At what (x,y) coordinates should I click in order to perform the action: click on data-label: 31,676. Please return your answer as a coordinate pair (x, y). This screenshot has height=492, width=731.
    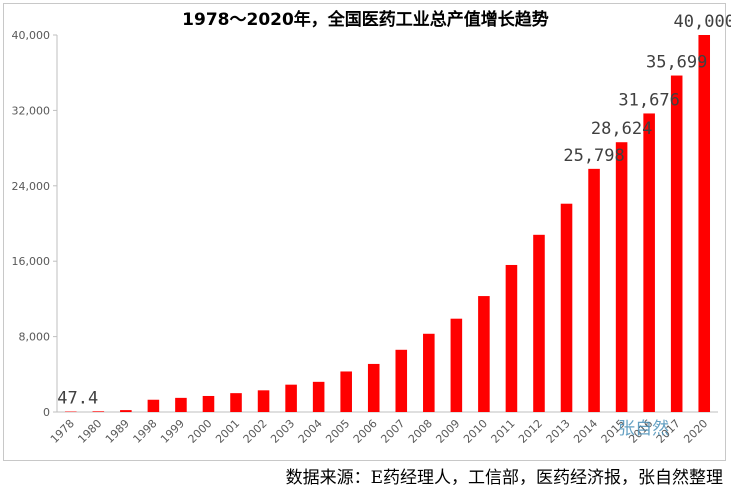
    Looking at the image, I should click on (648, 100).